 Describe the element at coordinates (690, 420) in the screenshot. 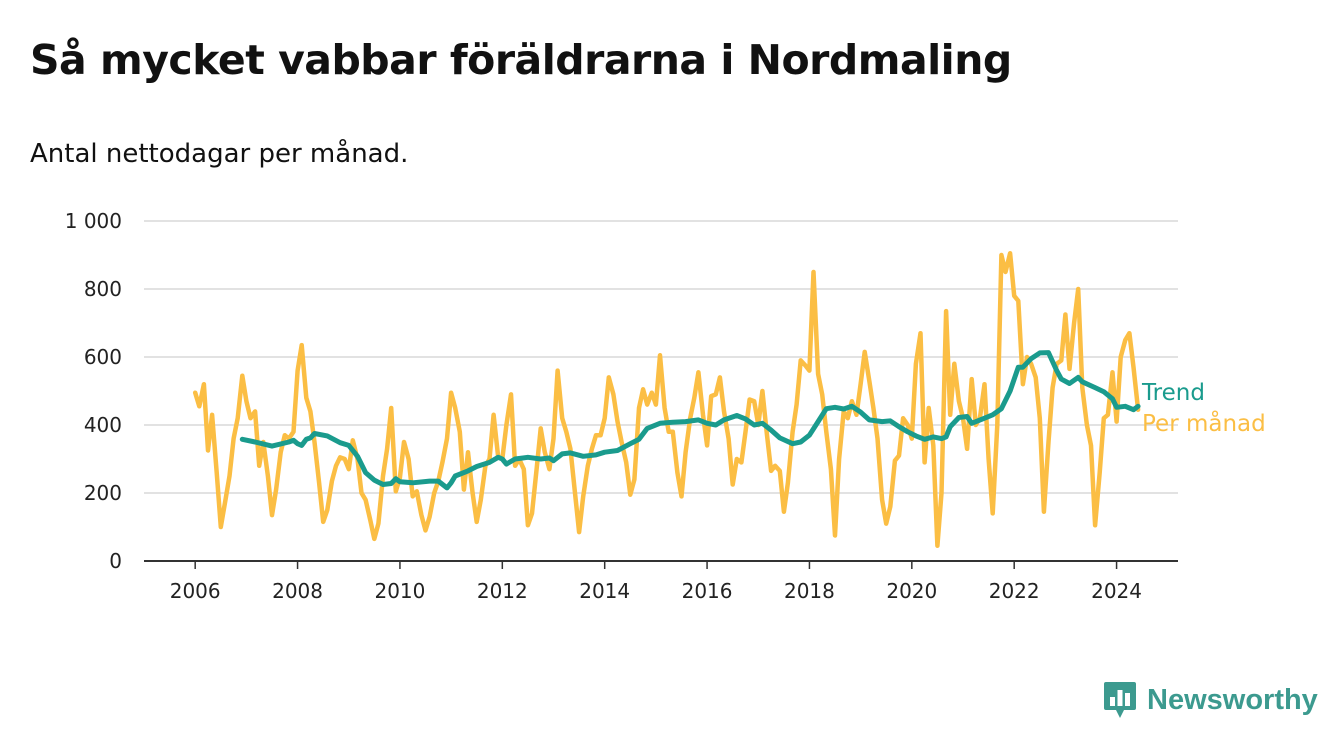

I see `series-line-trend` at that location.